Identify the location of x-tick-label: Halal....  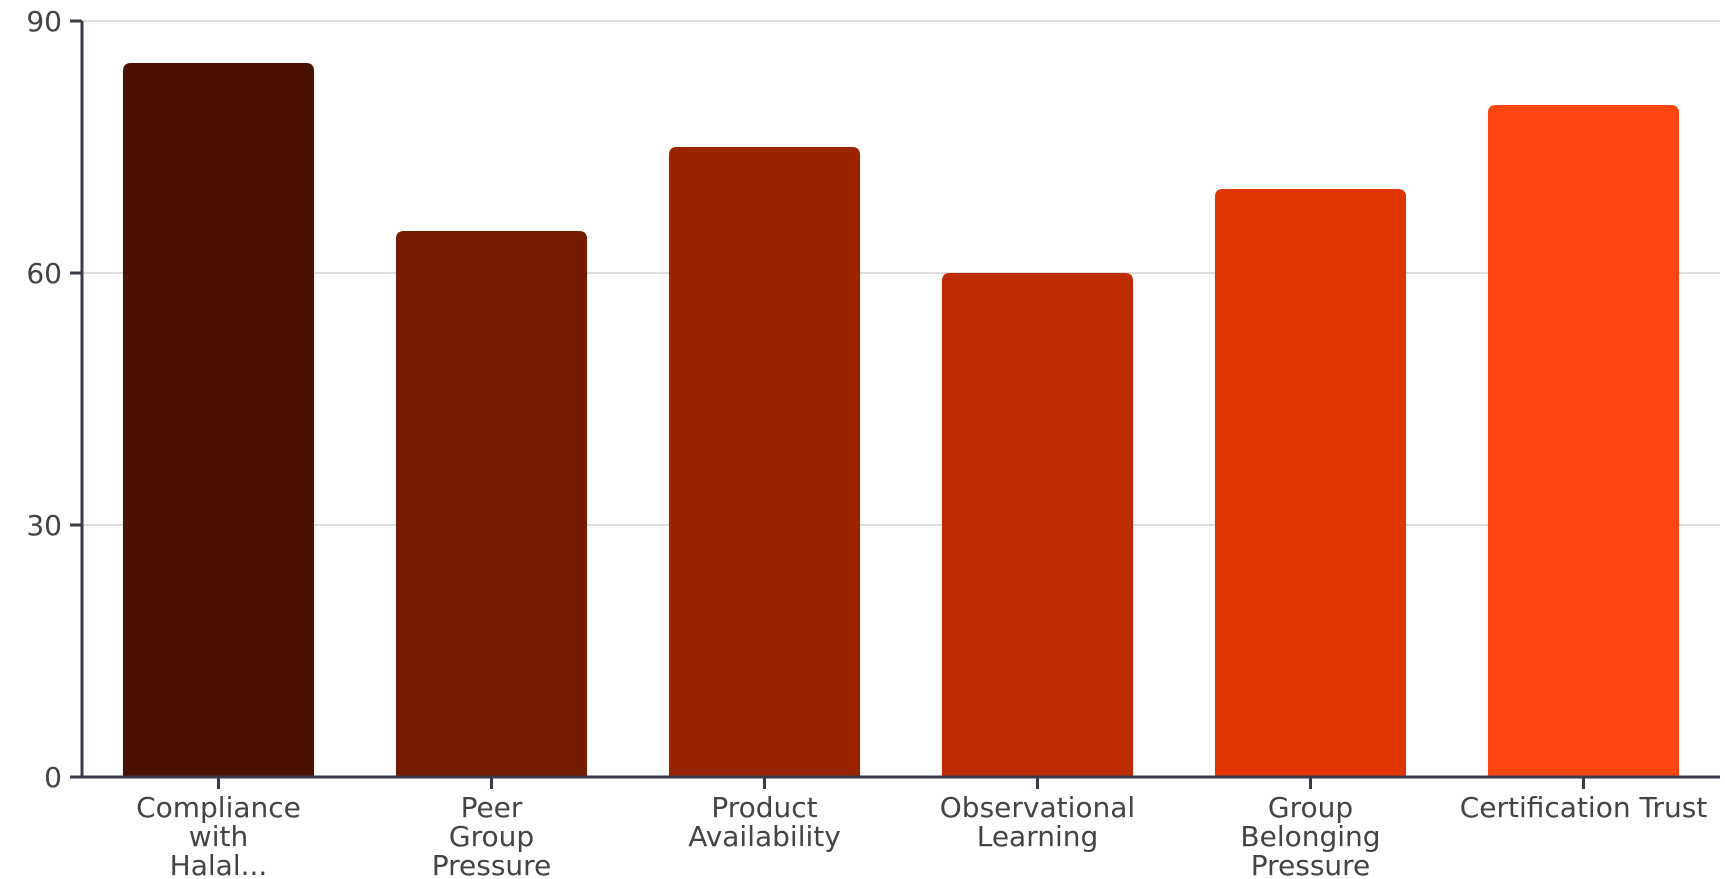
(219, 864).